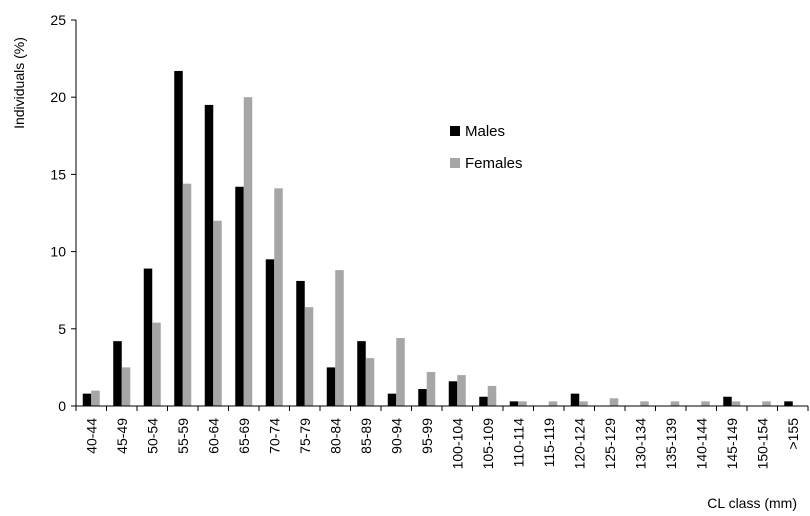 The image size is (810, 516). Describe the element at coordinates (455, 163) in the screenshot. I see `legend-swatch-females` at that location.